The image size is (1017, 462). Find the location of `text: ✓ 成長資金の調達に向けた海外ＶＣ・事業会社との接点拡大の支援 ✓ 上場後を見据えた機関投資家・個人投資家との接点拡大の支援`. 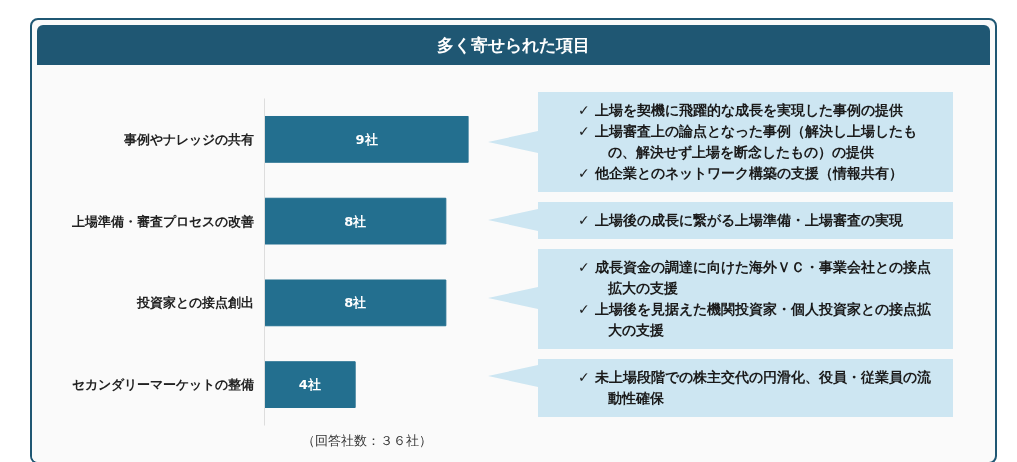

text: ✓ 成長資金の調達に向けた海外ＶＣ・事業会社との接点拡大の支援 ✓ 上場後を見据えた機関投資家・個人投資家との接点拡大の支援 is located at coordinates (754, 299).